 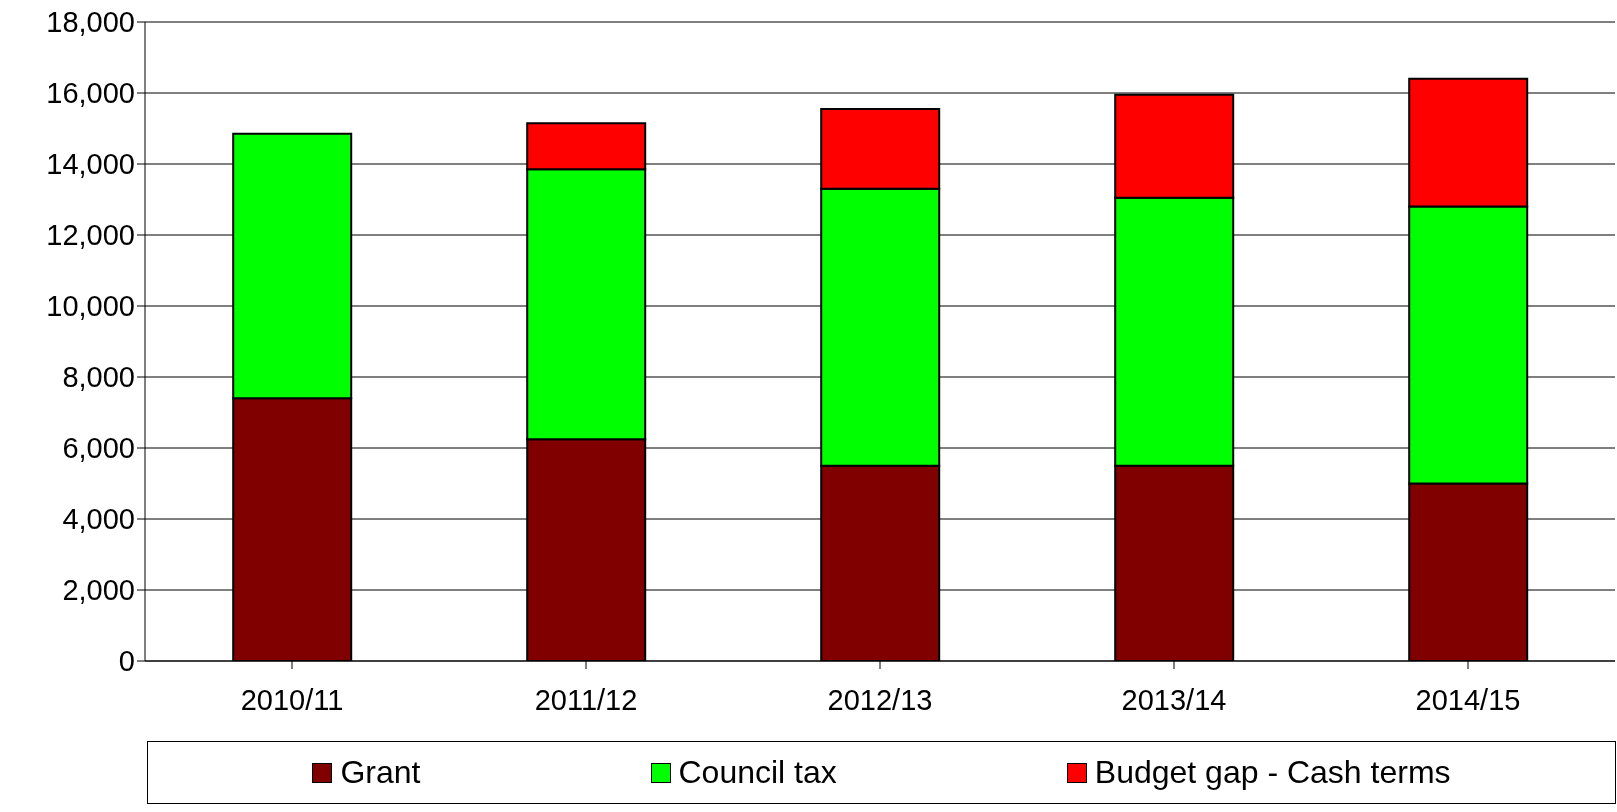 What do you see at coordinates (90, 164) in the screenshot?
I see `y-tick-label: 14,000` at bounding box center [90, 164].